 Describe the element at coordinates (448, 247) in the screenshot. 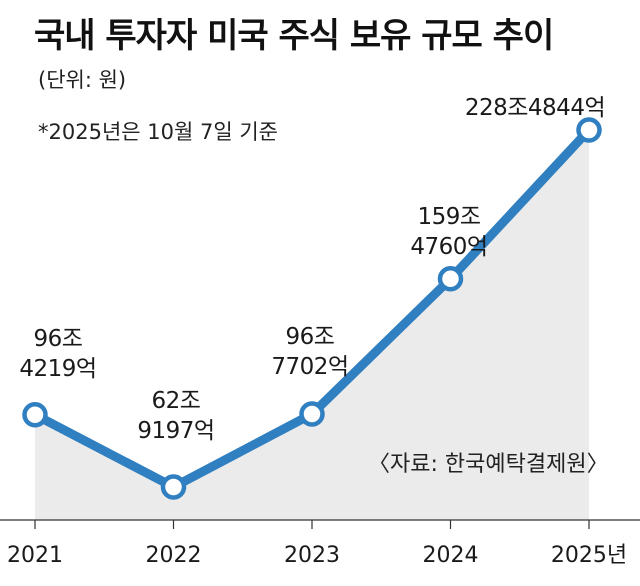

I see `data-label: 4760억` at that location.